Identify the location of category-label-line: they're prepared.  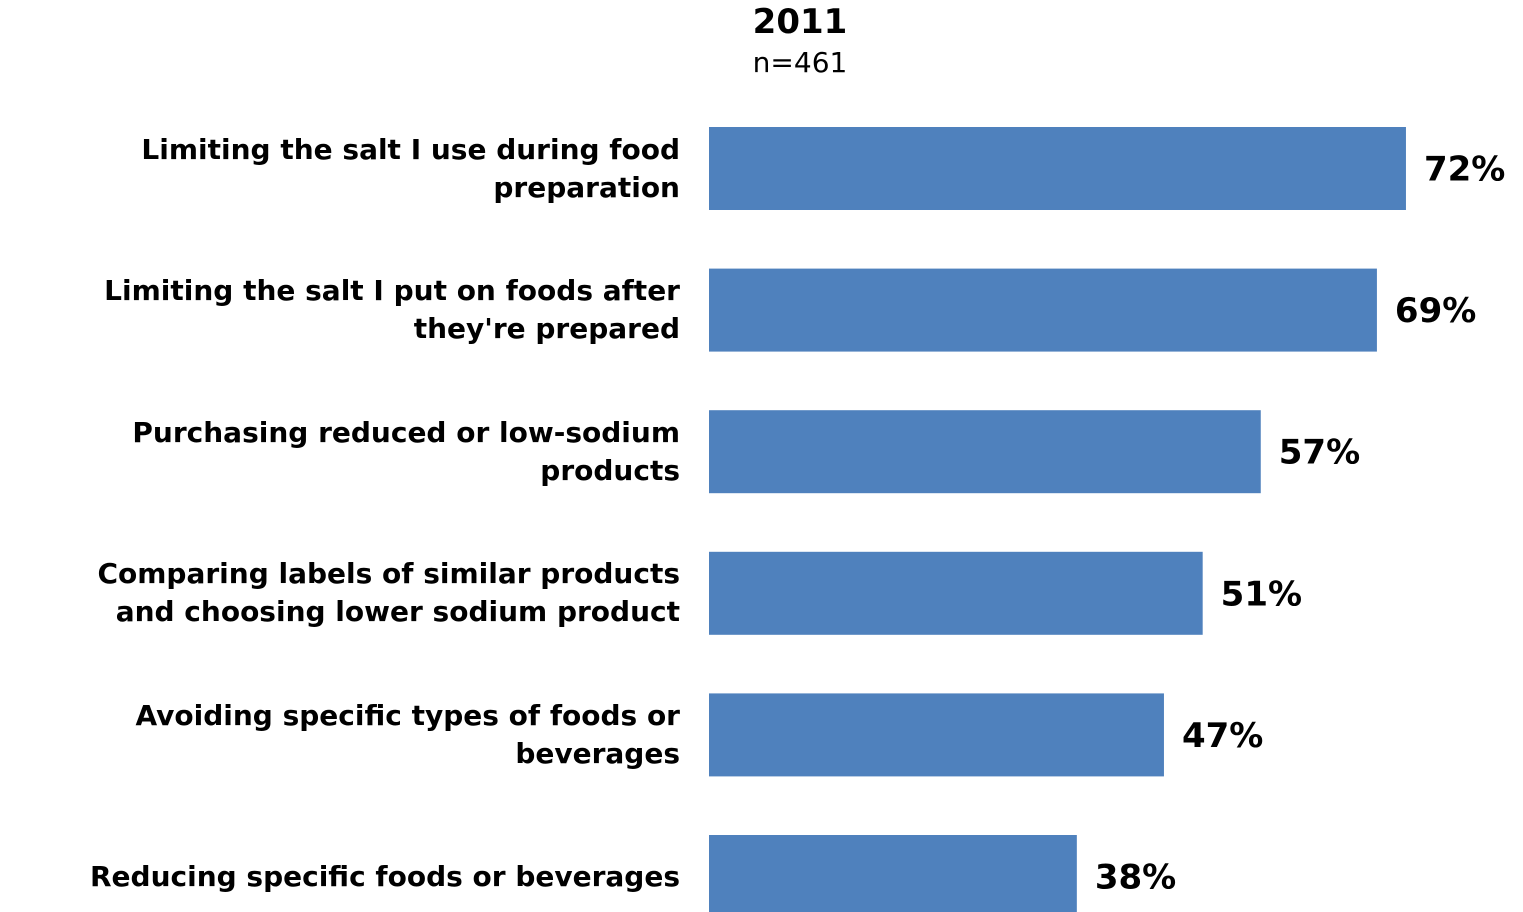
(546, 329).